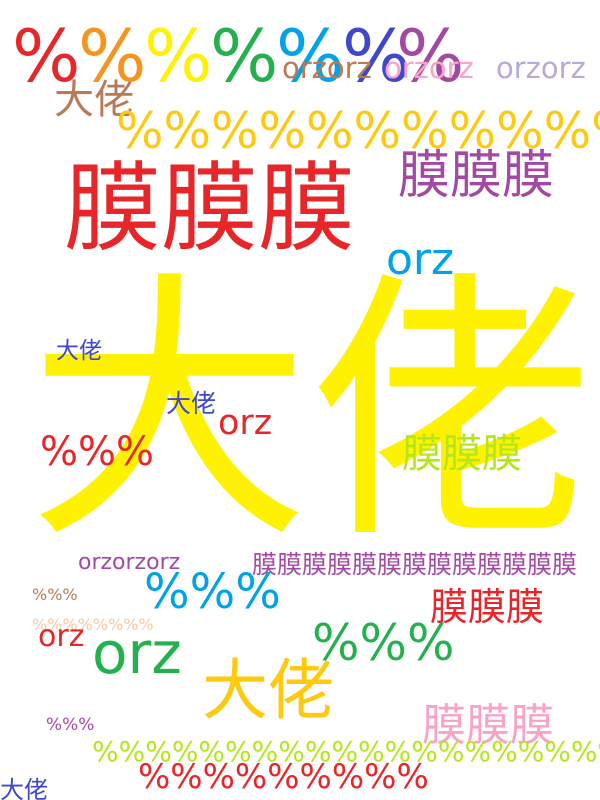  I want to click on word-percent-green-mid: %%%, so click(383, 643).